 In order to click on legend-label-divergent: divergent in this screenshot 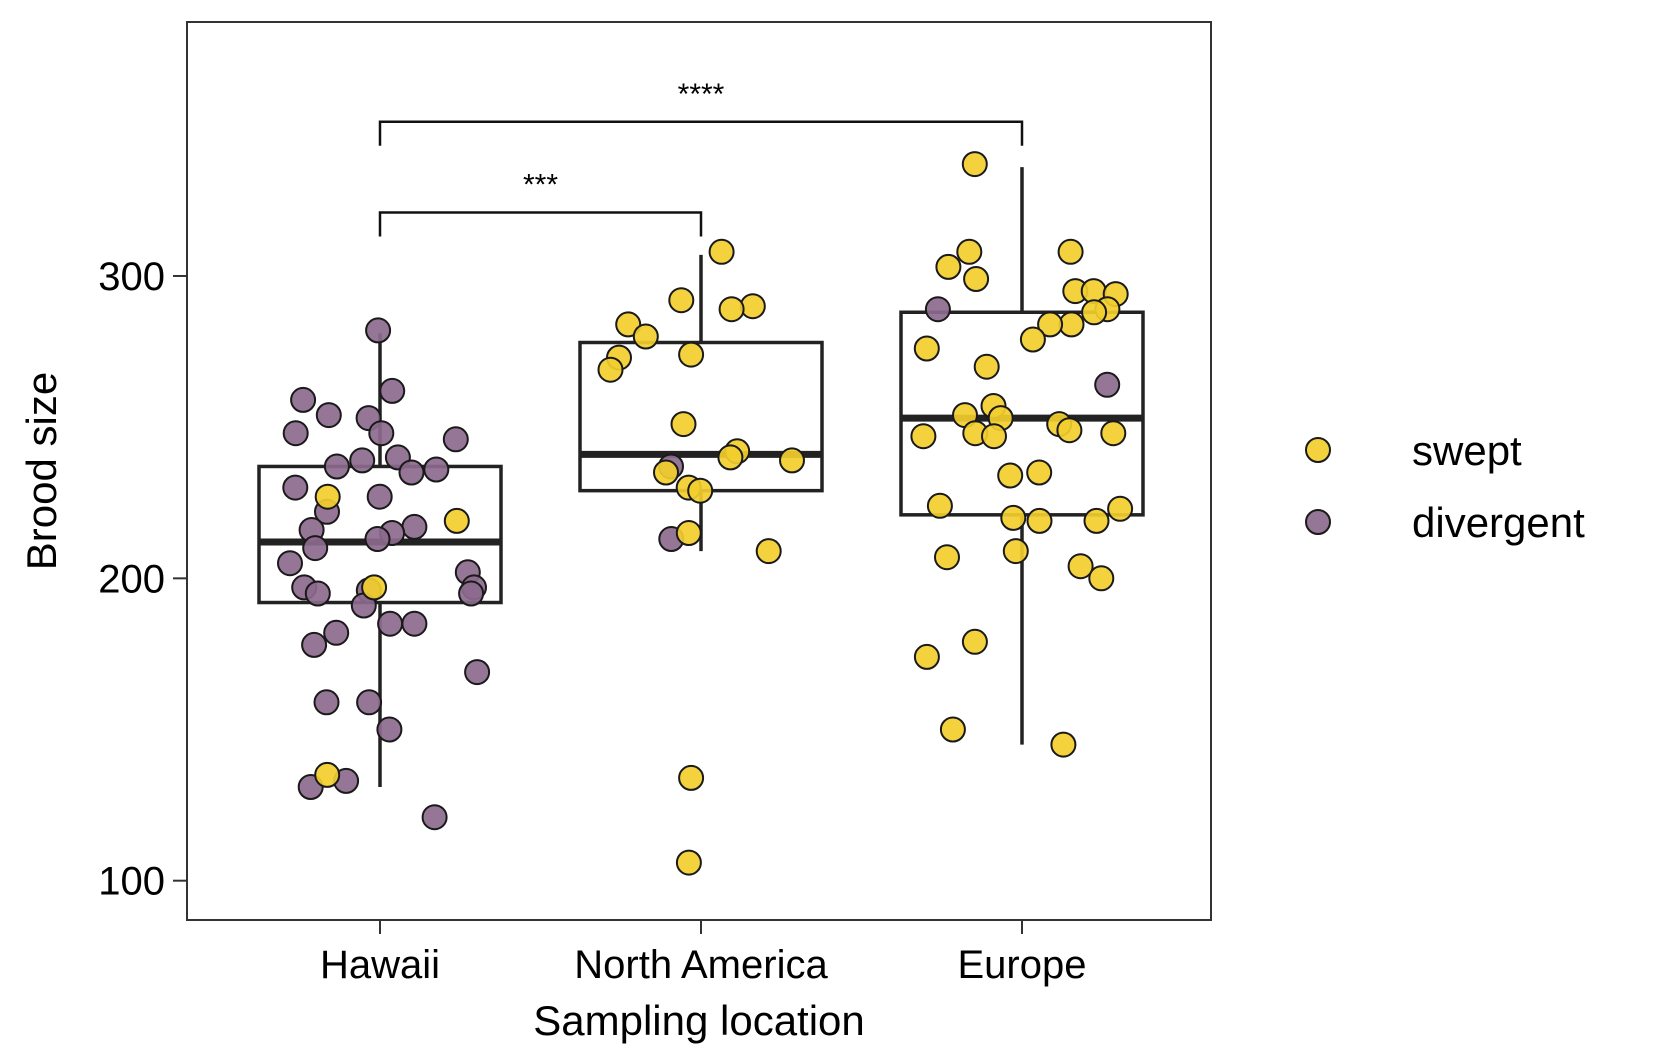, I will do `click(1498, 522)`.